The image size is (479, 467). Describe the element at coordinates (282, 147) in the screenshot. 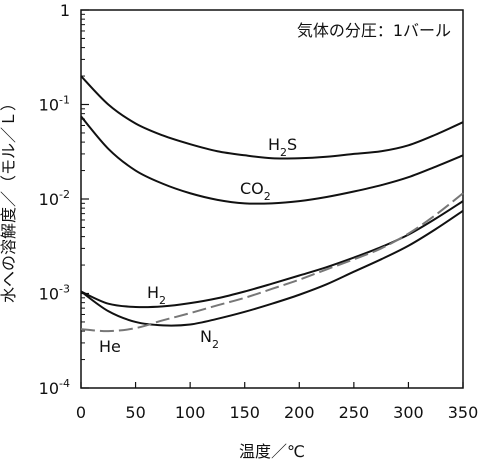

I see `series-label-h2s: H2S` at that location.